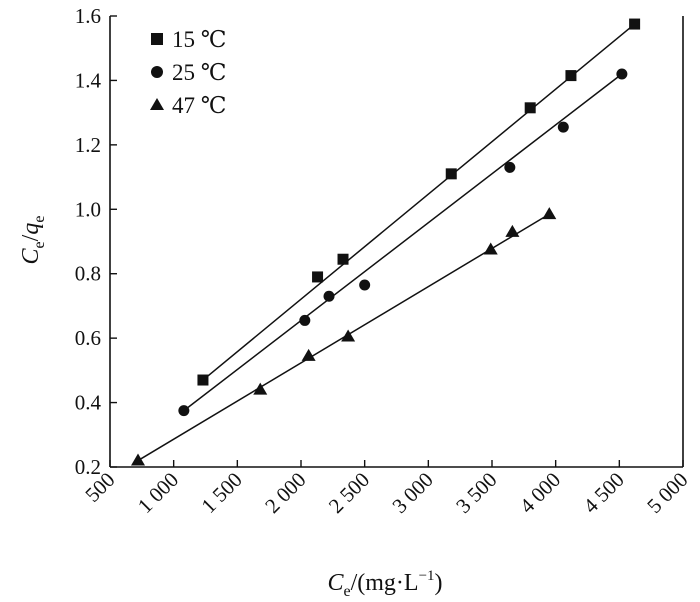 This screenshot has width=700, height=602. What do you see at coordinates (285, 493) in the screenshot?
I see `x-tick-label: 2 000` at bounding box center [285, 493].